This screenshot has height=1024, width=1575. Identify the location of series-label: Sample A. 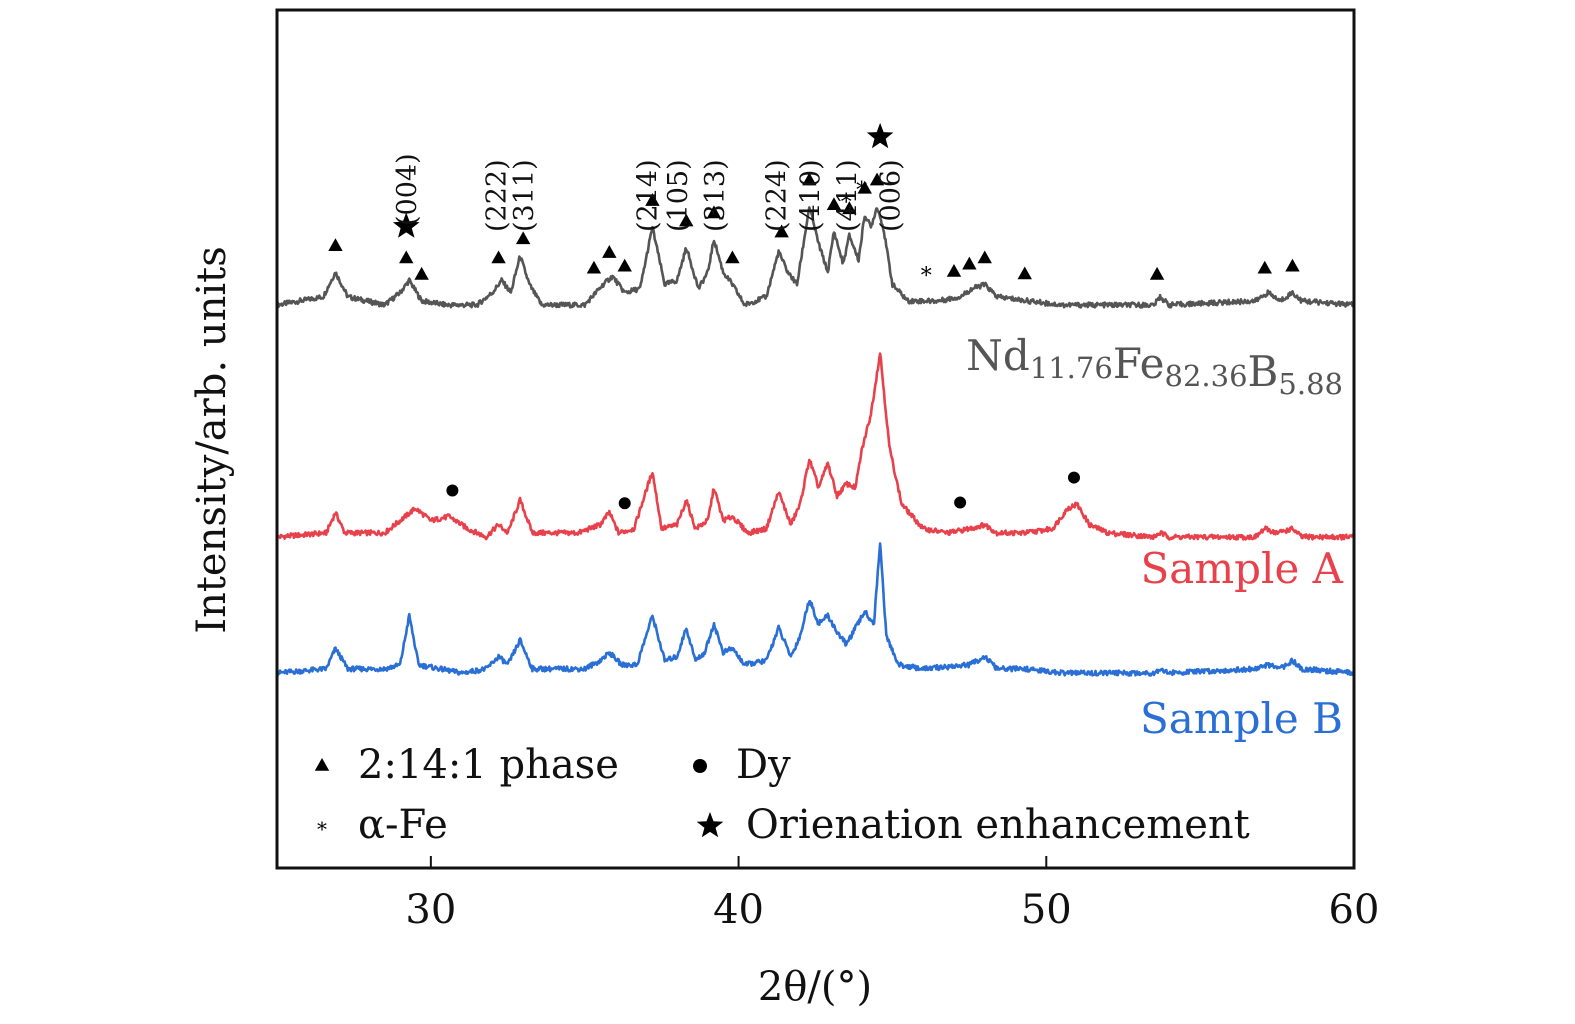
(1242, 568).